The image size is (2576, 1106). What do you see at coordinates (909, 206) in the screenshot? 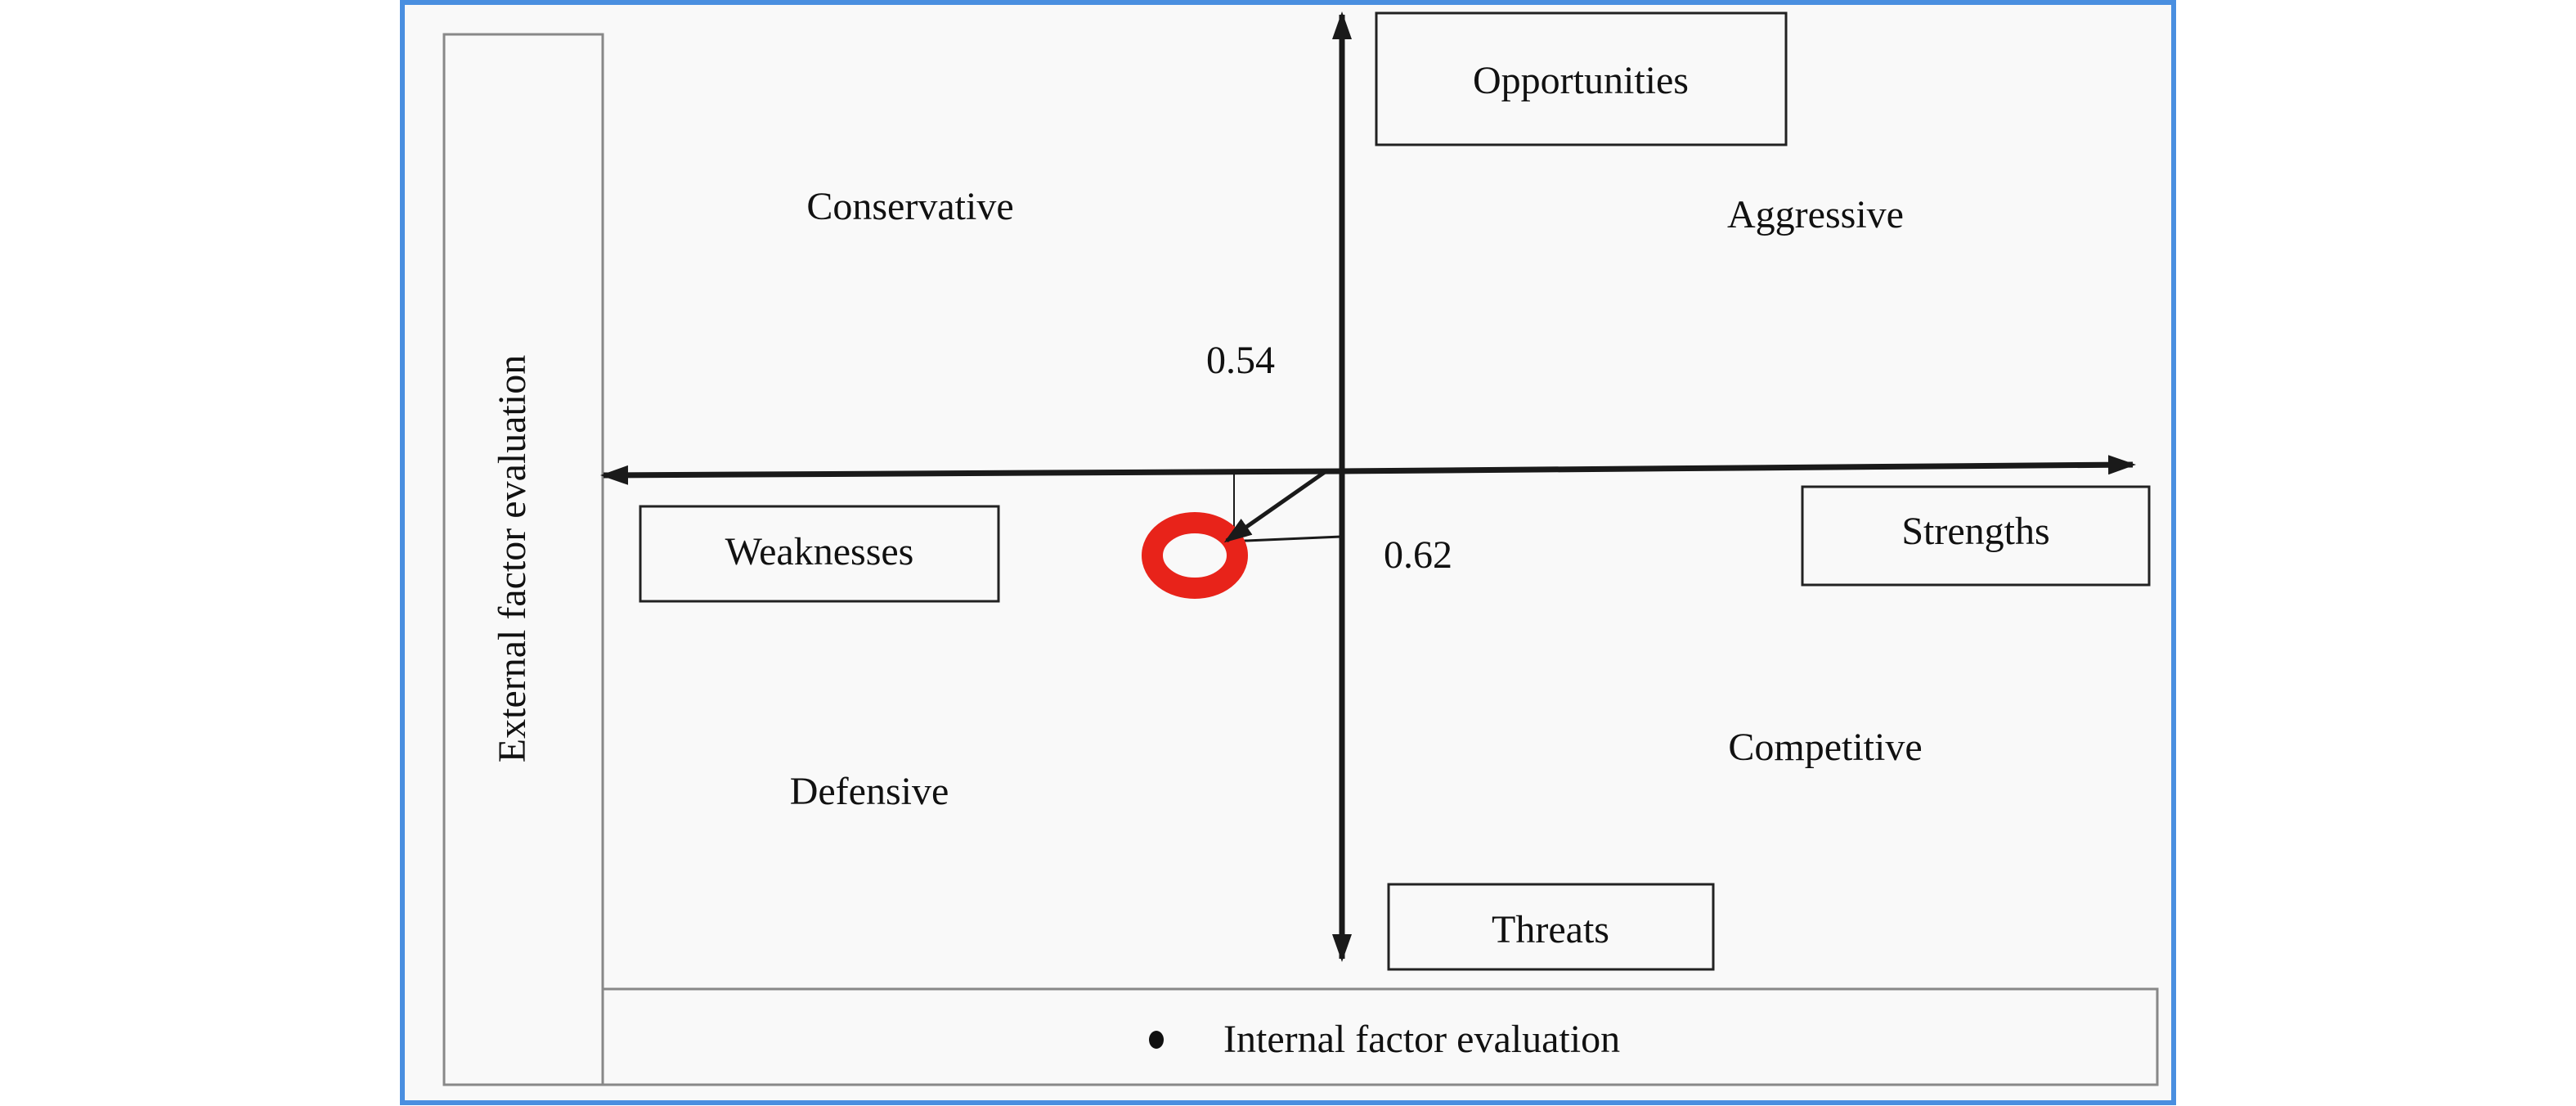
I see `quadrant-conservative: Conservative` at bounding box center [909, 206].